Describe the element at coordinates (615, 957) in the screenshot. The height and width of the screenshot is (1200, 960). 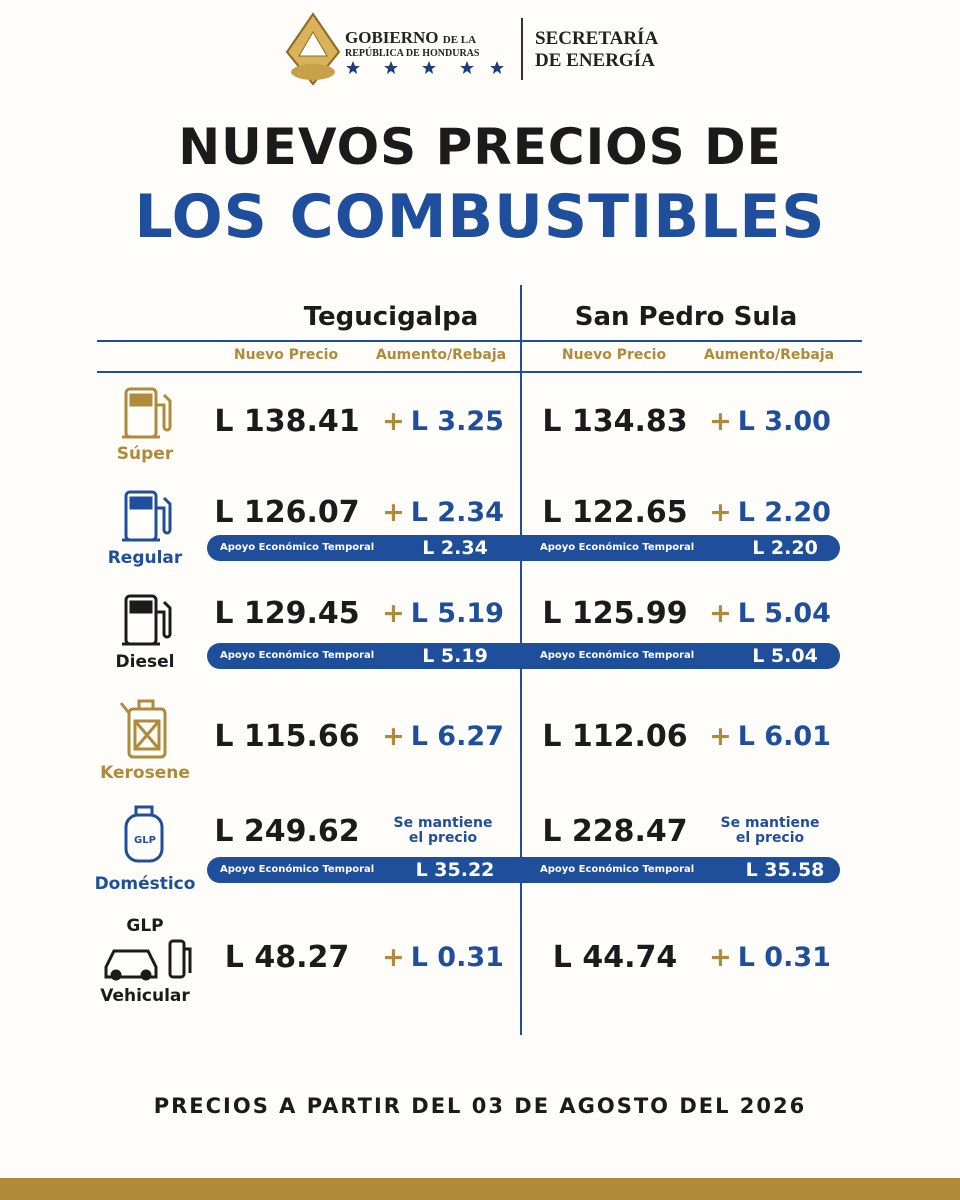
I see `price: L 44.74` at that location.